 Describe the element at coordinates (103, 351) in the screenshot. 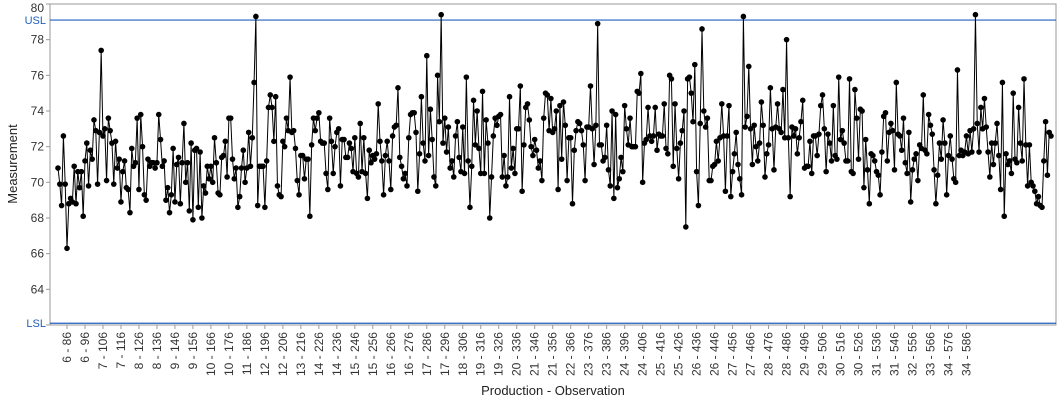

I see `x-tick-label: 7 - 106` at that location.